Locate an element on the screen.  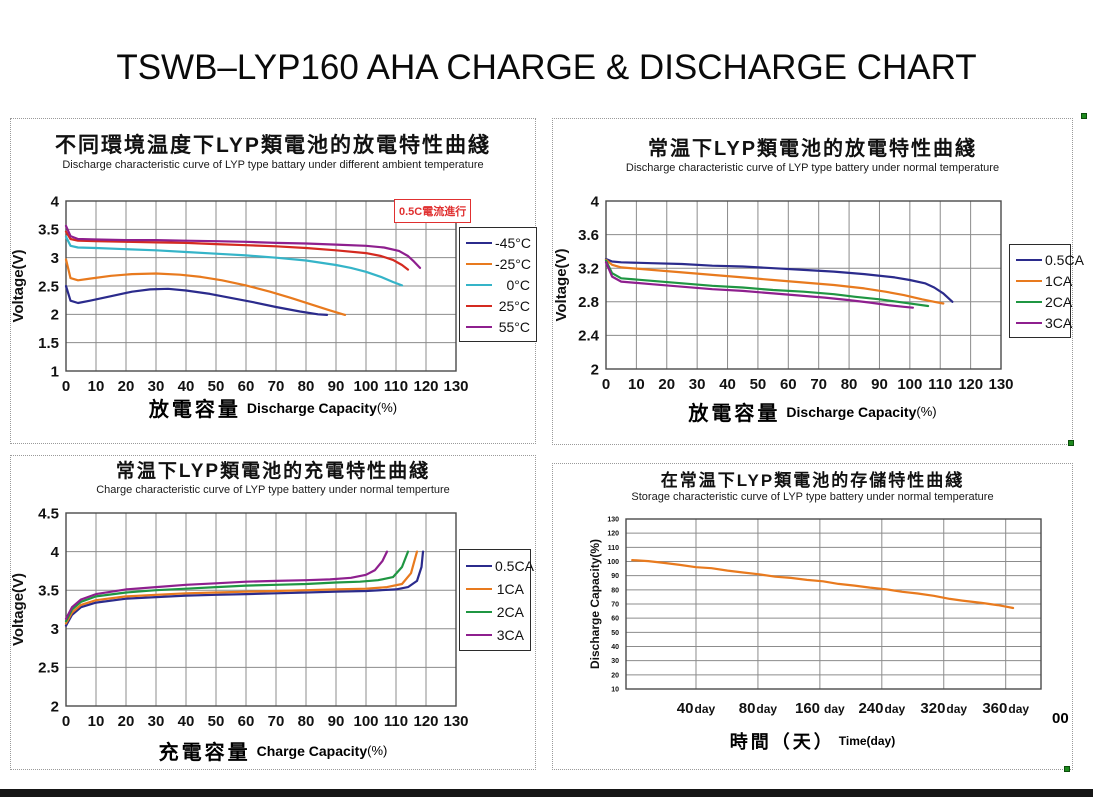
page-title: TSWB–LYP160 AHA CHARGE & DISCHARGE CHART is located at coordinates (546, 67).